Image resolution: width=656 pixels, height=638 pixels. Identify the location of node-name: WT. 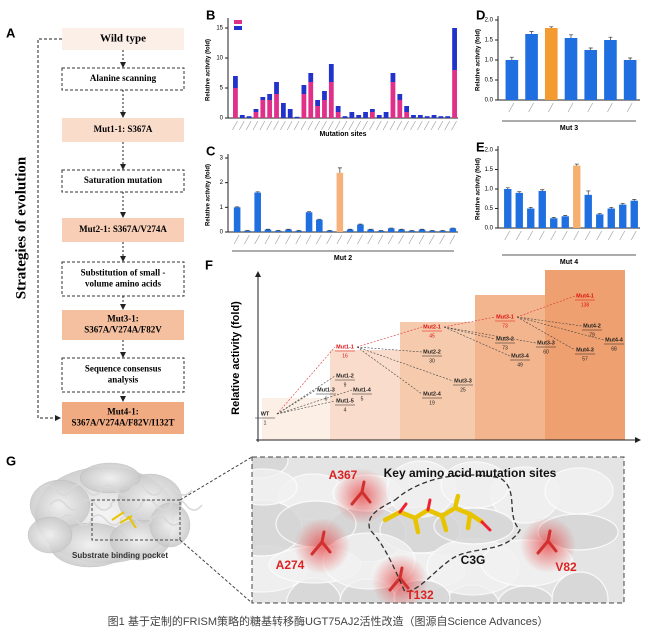
(265, 414).